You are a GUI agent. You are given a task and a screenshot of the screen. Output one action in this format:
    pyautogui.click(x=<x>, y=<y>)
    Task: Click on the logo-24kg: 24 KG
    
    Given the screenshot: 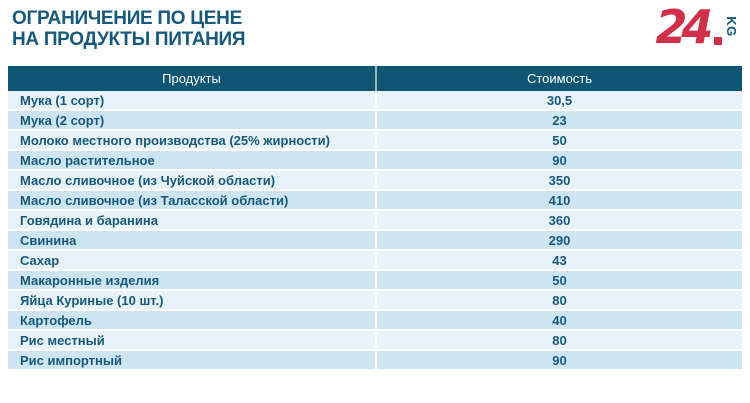 What is the action you would take?
    pyautogui.click(x=698, y=27)
    